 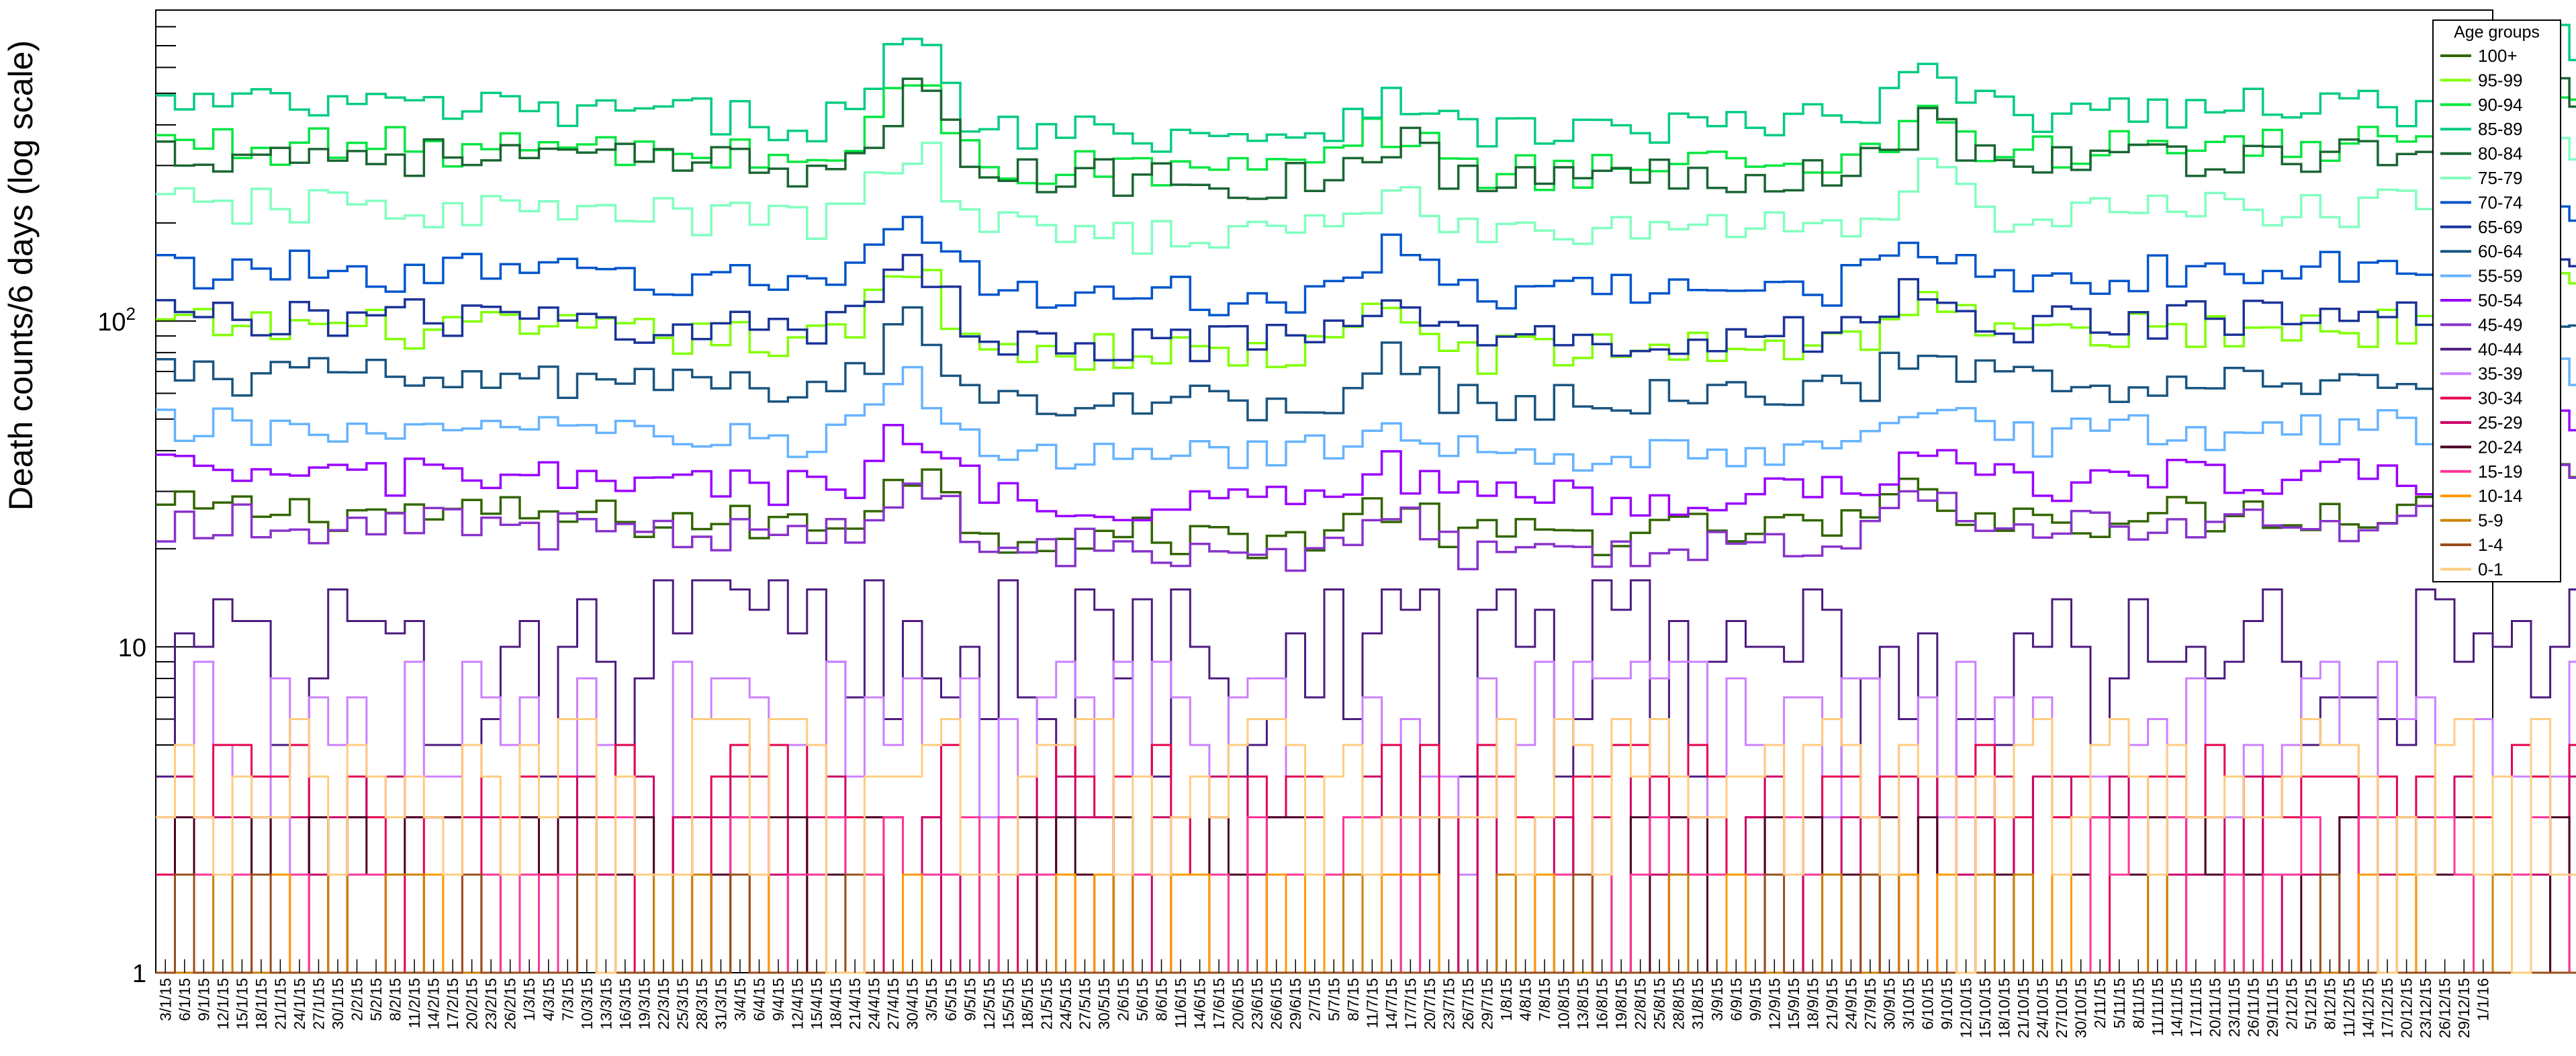 What do you see at coordinates (414, 1003) in the screenshot?
I see `x-tick-label: 11/2/15` at bounding box center [414, 1003].